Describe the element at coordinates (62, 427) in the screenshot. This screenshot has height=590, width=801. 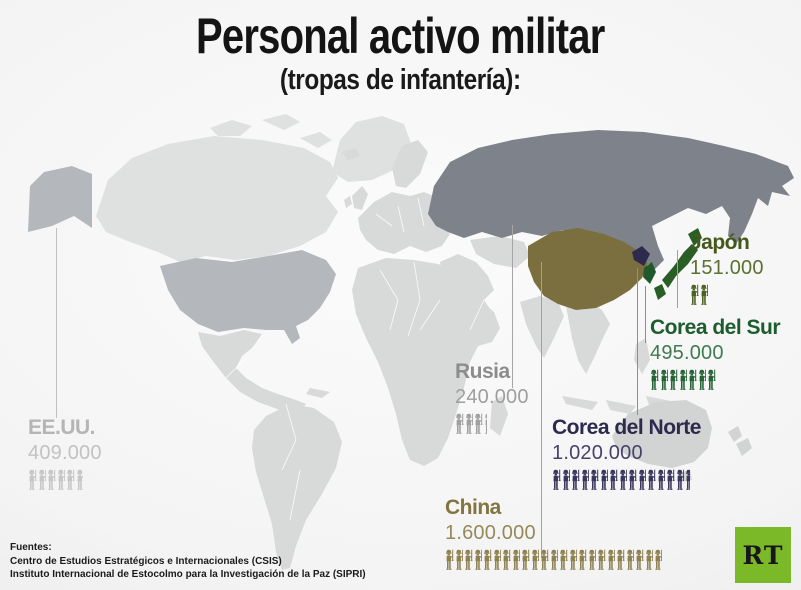
I see `country-name: EE.UU.` at that location.